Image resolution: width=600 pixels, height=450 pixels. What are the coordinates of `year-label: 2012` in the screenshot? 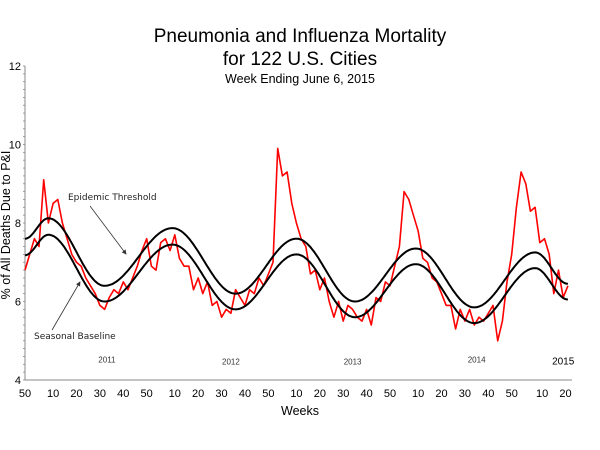 It's located at (231, 361).